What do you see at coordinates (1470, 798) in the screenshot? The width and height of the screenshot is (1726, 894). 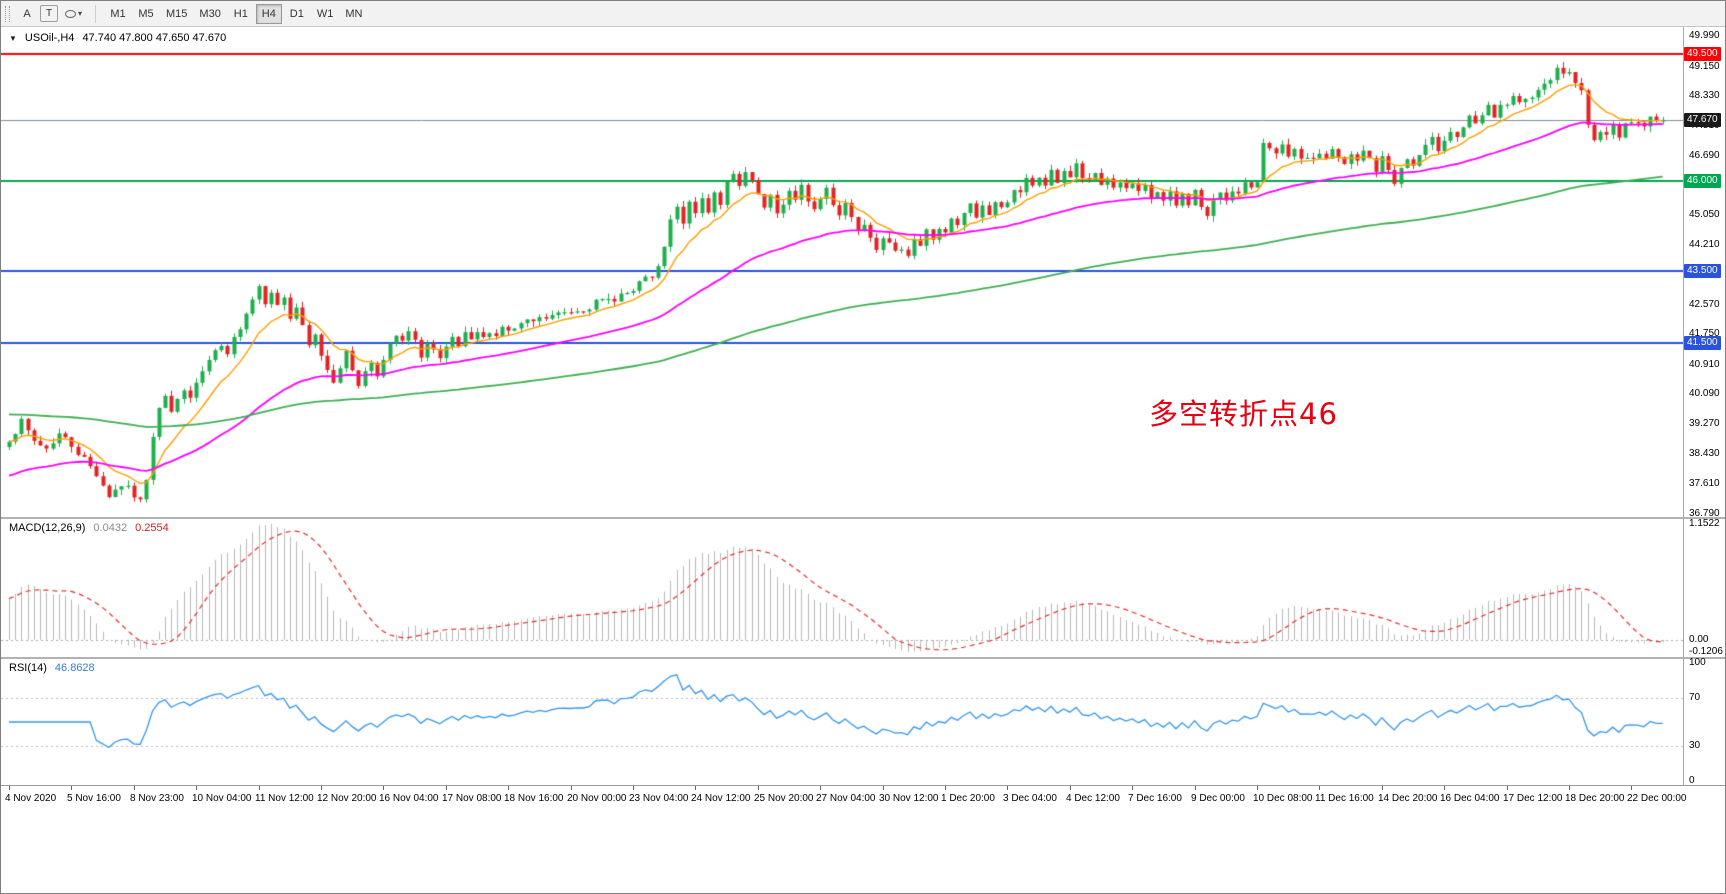 I see `time-axis-label: 16 Dec 04:00` at bounding box center [1470, 798].